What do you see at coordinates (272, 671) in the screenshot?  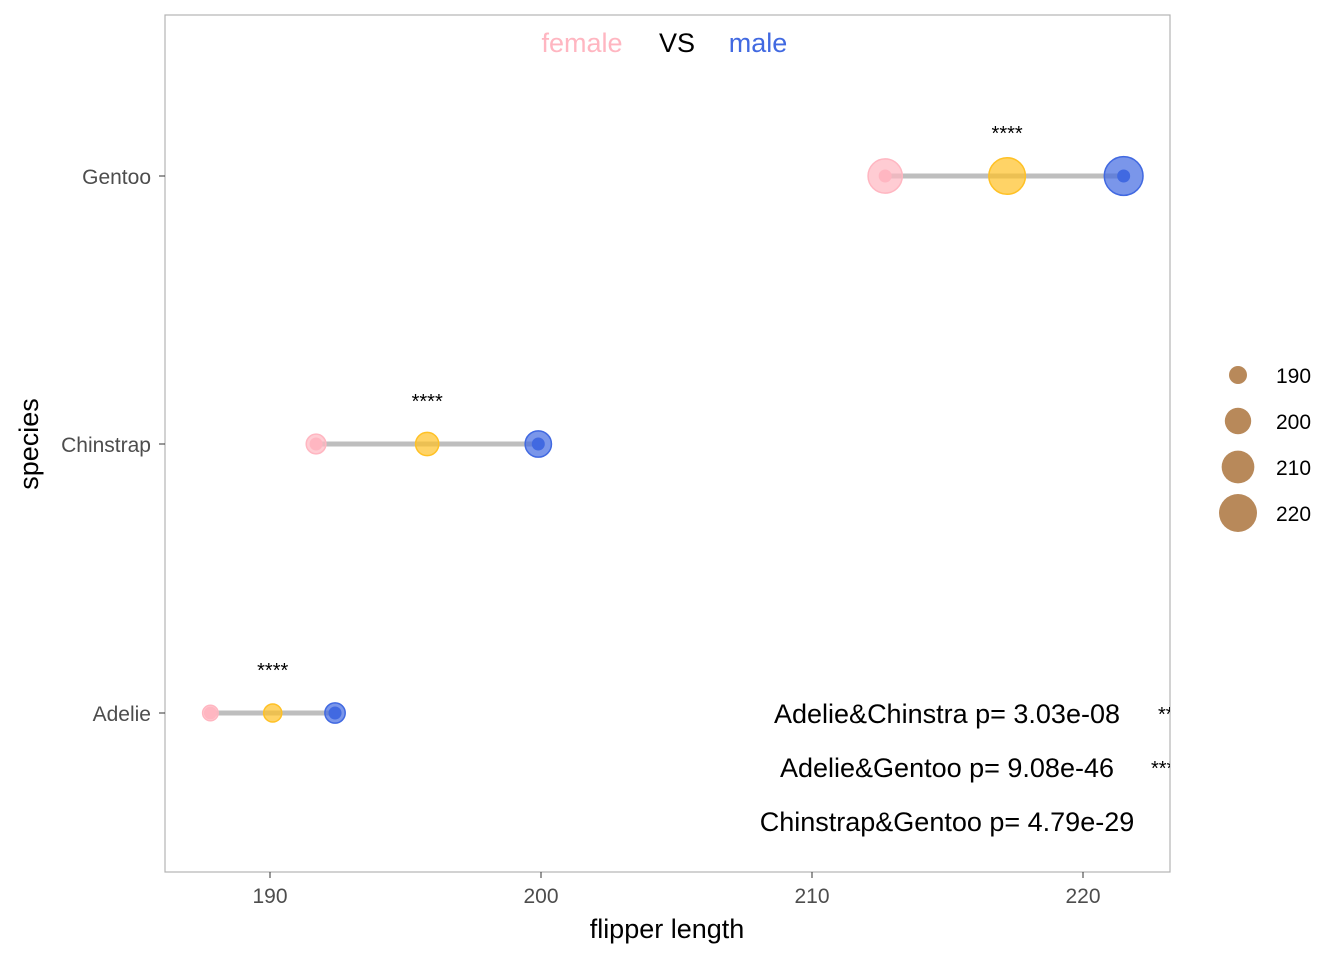 I see `significance-adelie: ****` at bounding box center [272, 671].